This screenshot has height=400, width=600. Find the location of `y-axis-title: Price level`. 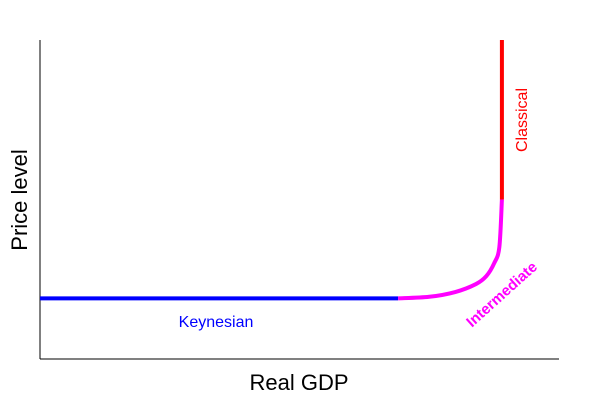

y-axis-title: Price level is located at coordinates (19, 199).